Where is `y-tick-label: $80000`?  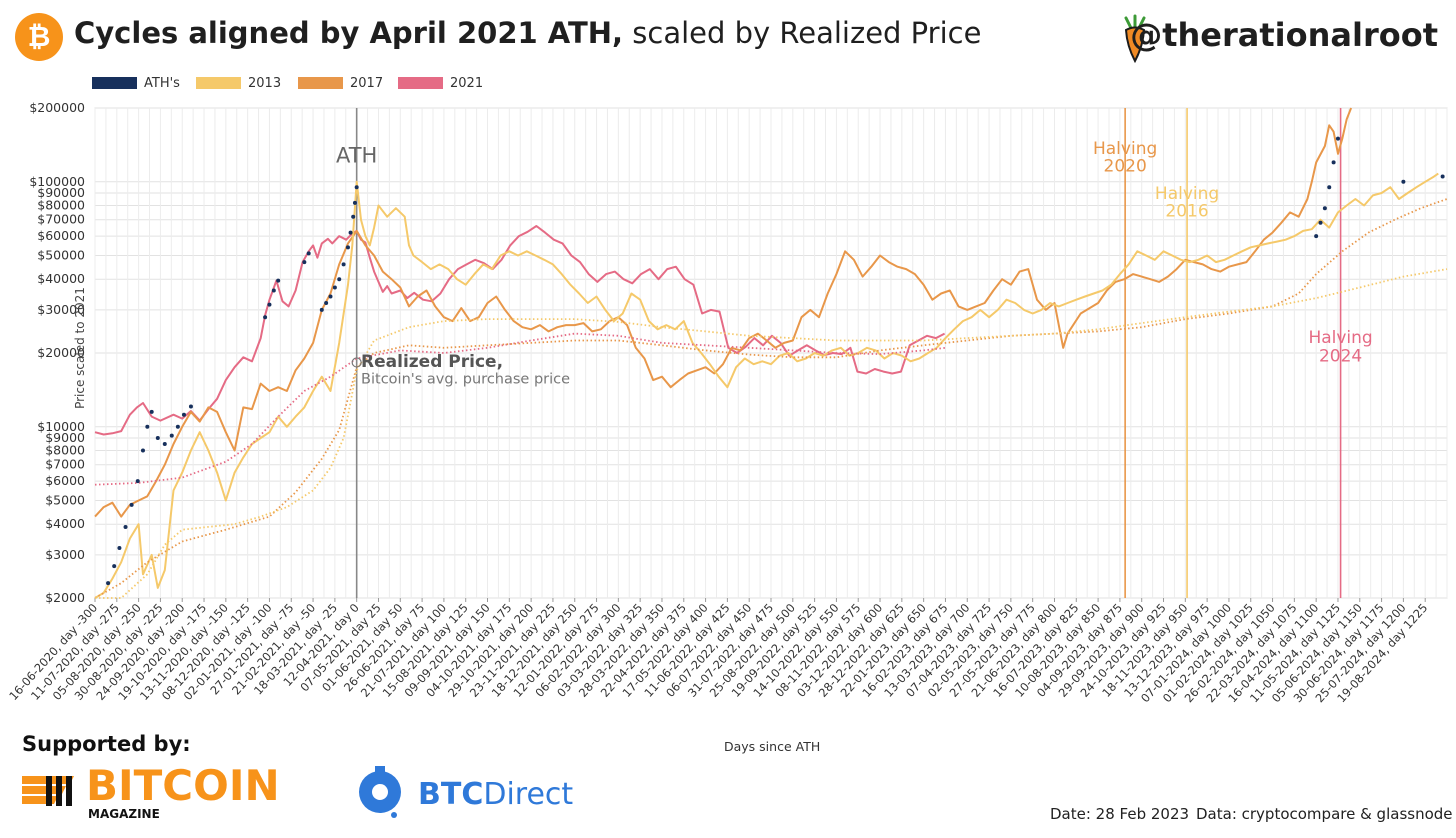 y-tick-label: $80000 is located at coordinates (61, 204).